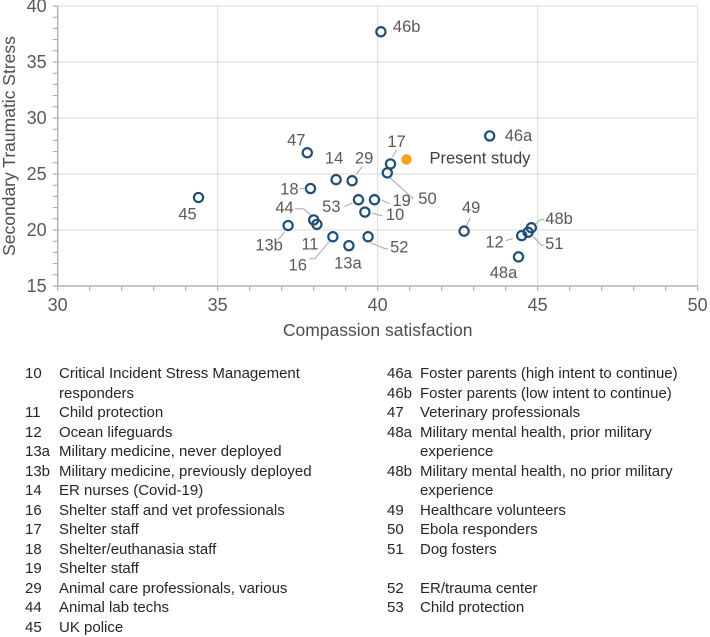  I want to click on legend-item-number: 29, so click(42, 589).